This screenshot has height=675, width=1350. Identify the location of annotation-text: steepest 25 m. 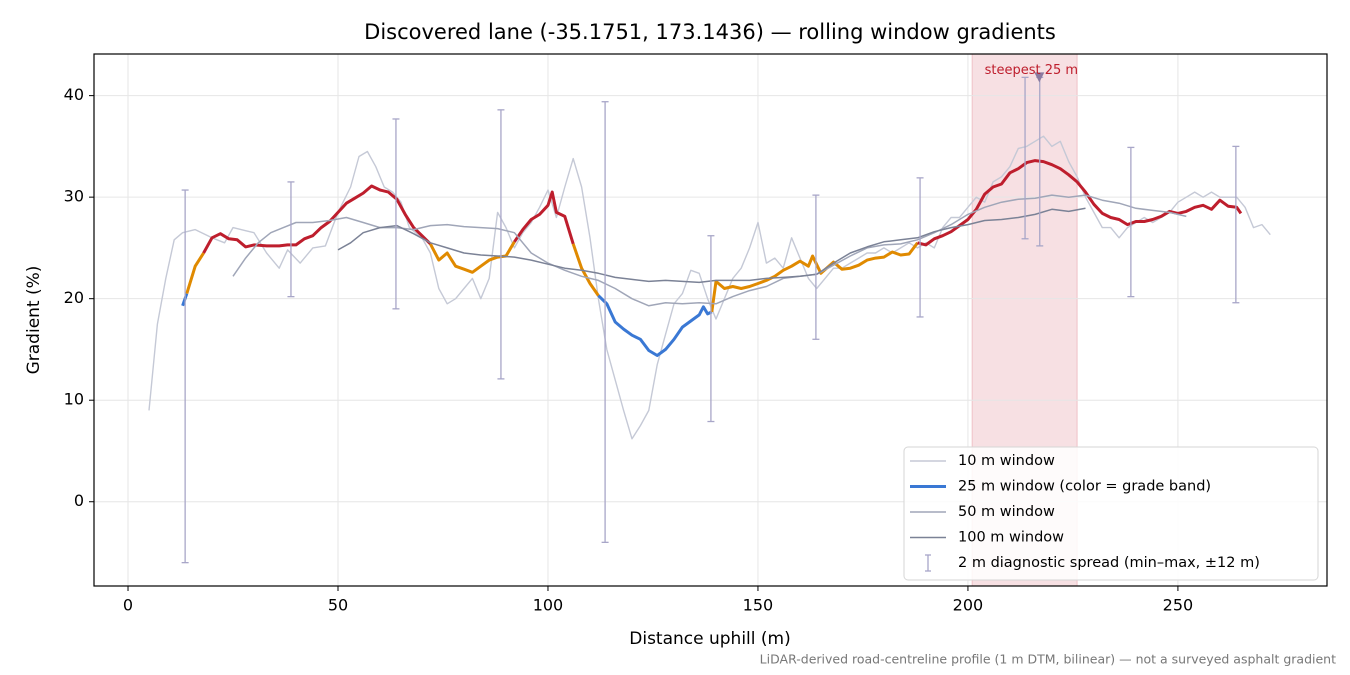
(1031, 70).